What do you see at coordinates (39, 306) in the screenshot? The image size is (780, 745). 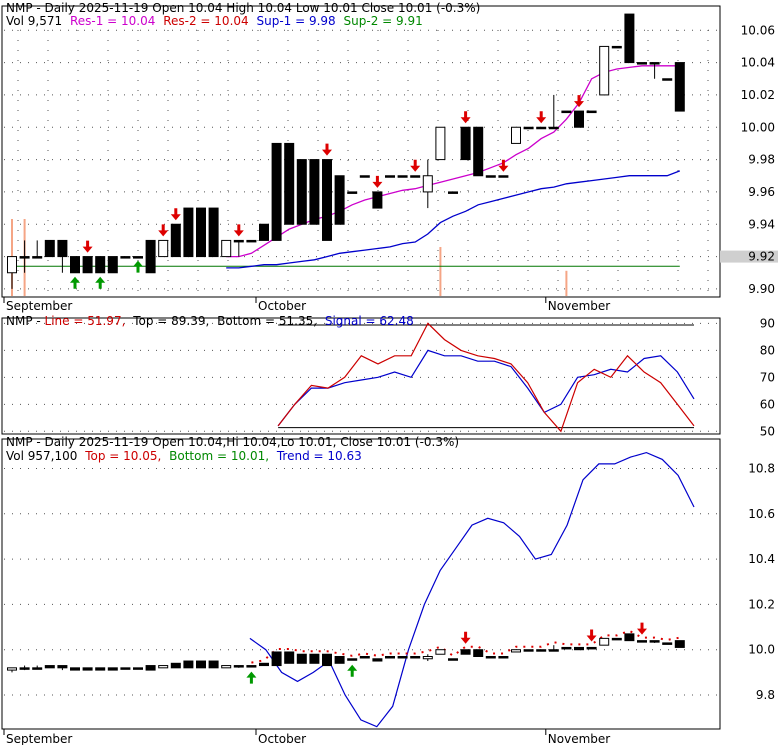 I see `x-tick-label: September` at bounding box center [39, 306].